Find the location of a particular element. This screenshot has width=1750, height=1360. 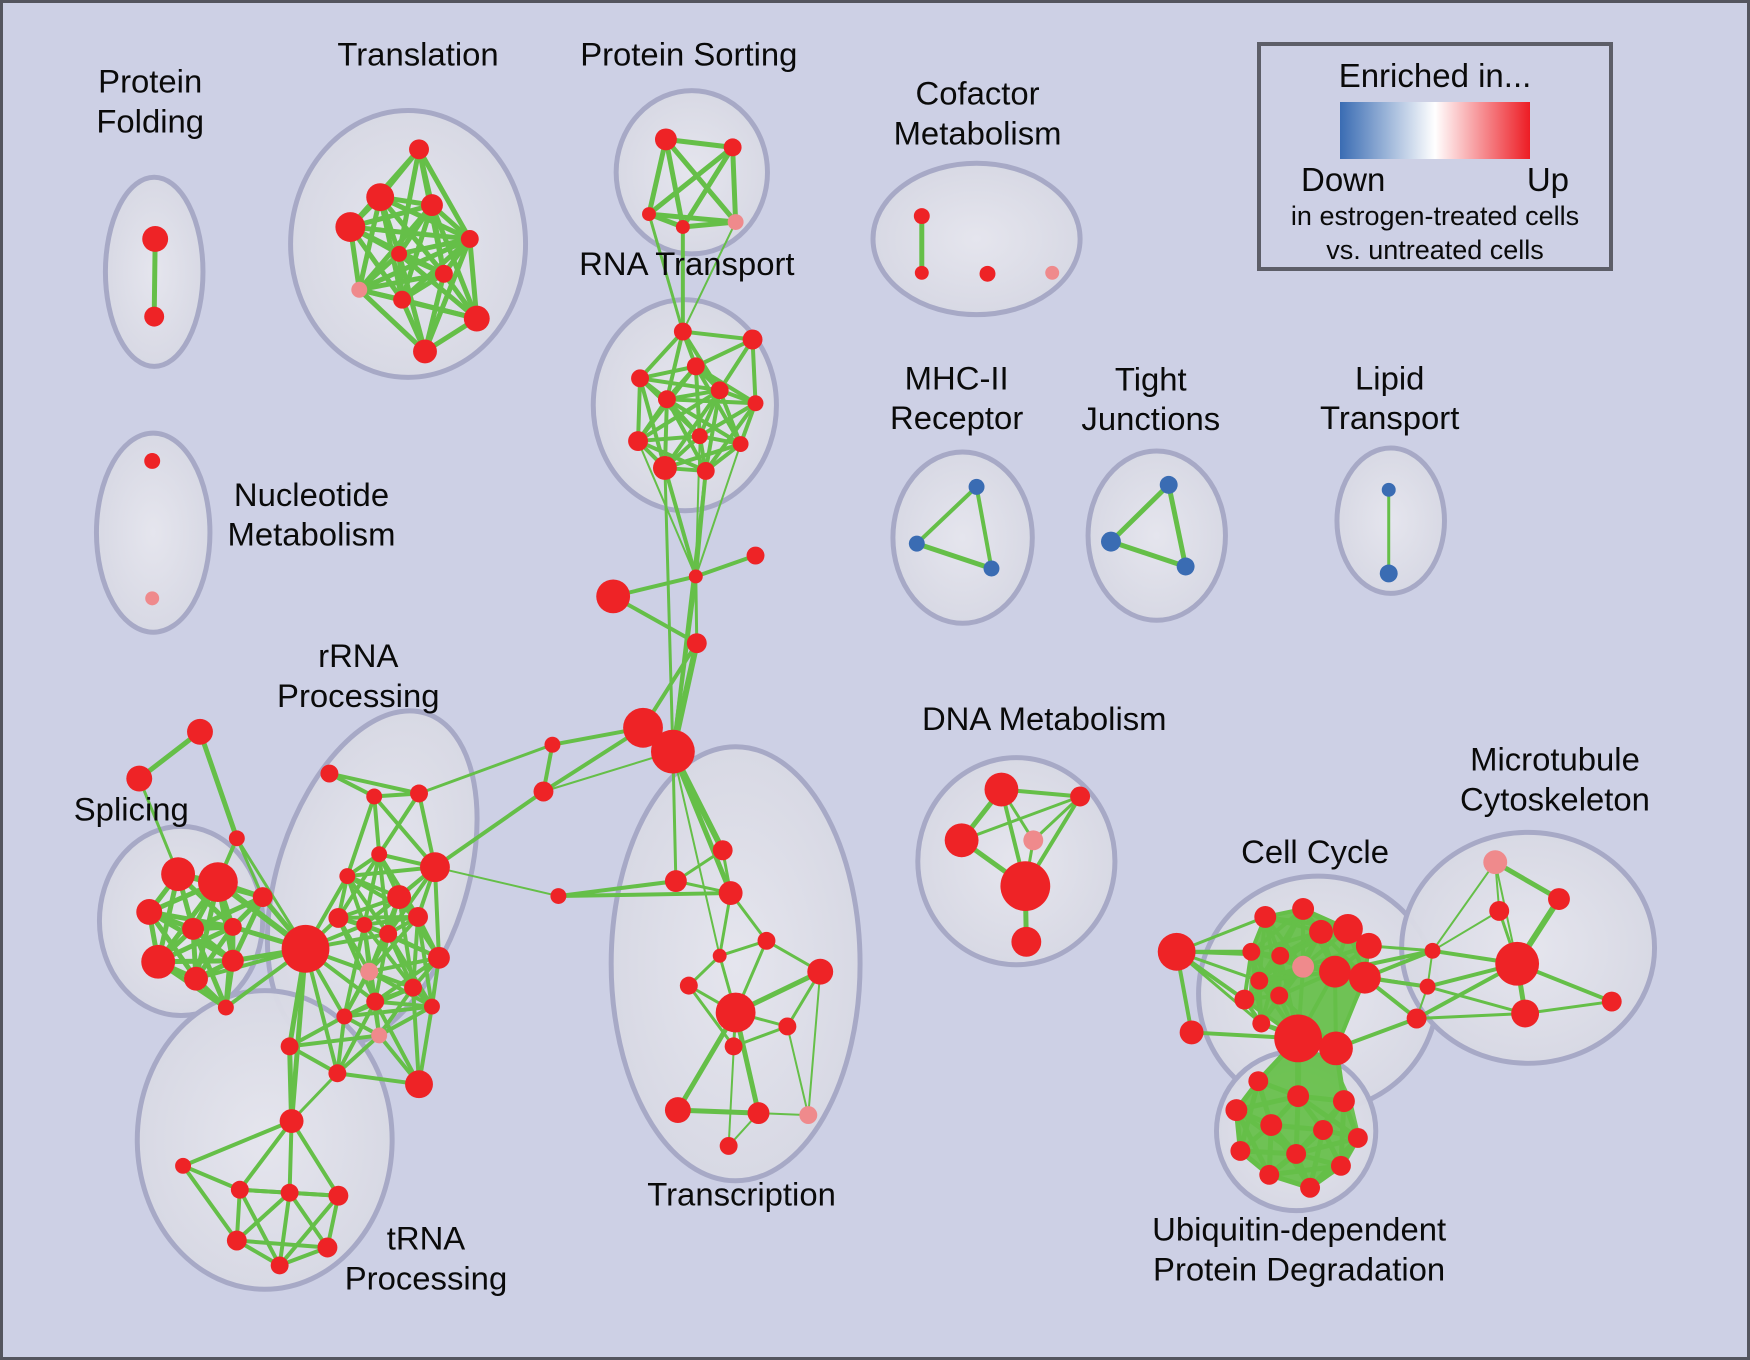

node-mx1 is located at coordinates (1432, 950).